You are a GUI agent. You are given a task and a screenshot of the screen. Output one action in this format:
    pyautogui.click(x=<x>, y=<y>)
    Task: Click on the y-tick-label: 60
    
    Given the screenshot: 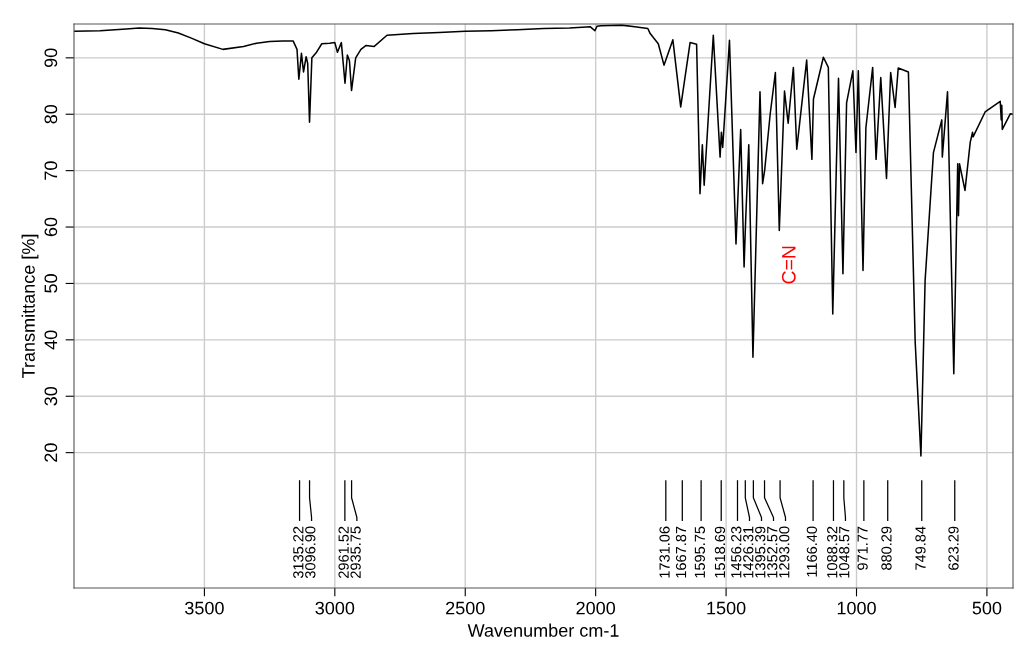 What is the action you would take?
    pyautogui.click(x=51, y=227)
    